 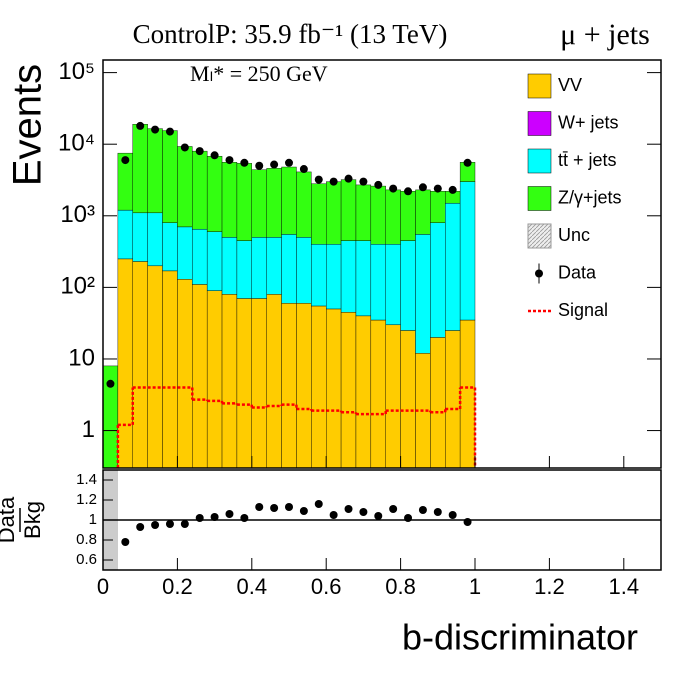 I want to click on x-axis-label: b-discriminator, so click(x=520, y=637).